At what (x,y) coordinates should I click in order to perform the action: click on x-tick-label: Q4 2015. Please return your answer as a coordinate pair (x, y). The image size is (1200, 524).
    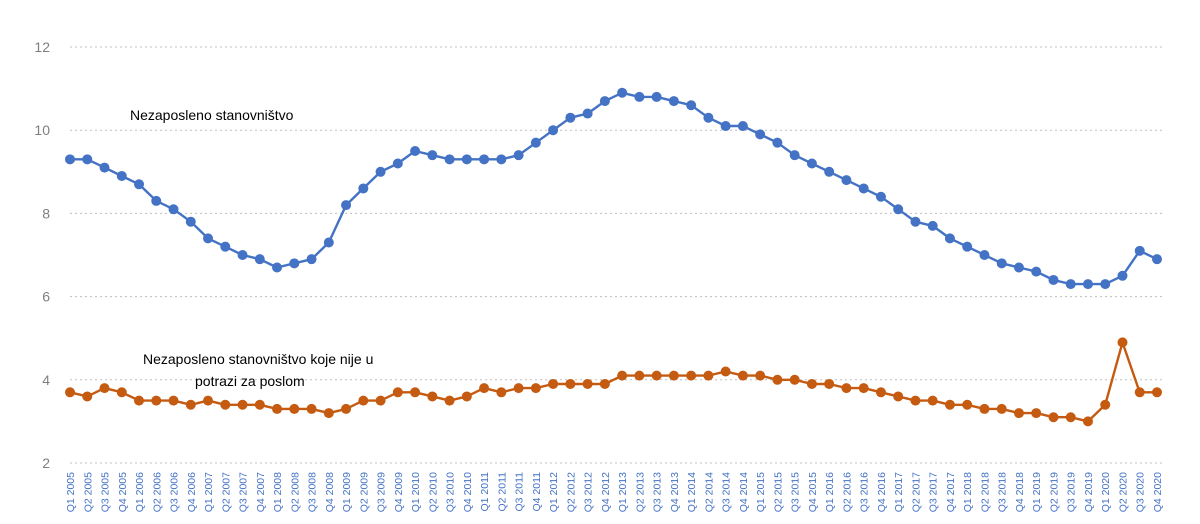
    Looking at the image, I should click on (813, 492).